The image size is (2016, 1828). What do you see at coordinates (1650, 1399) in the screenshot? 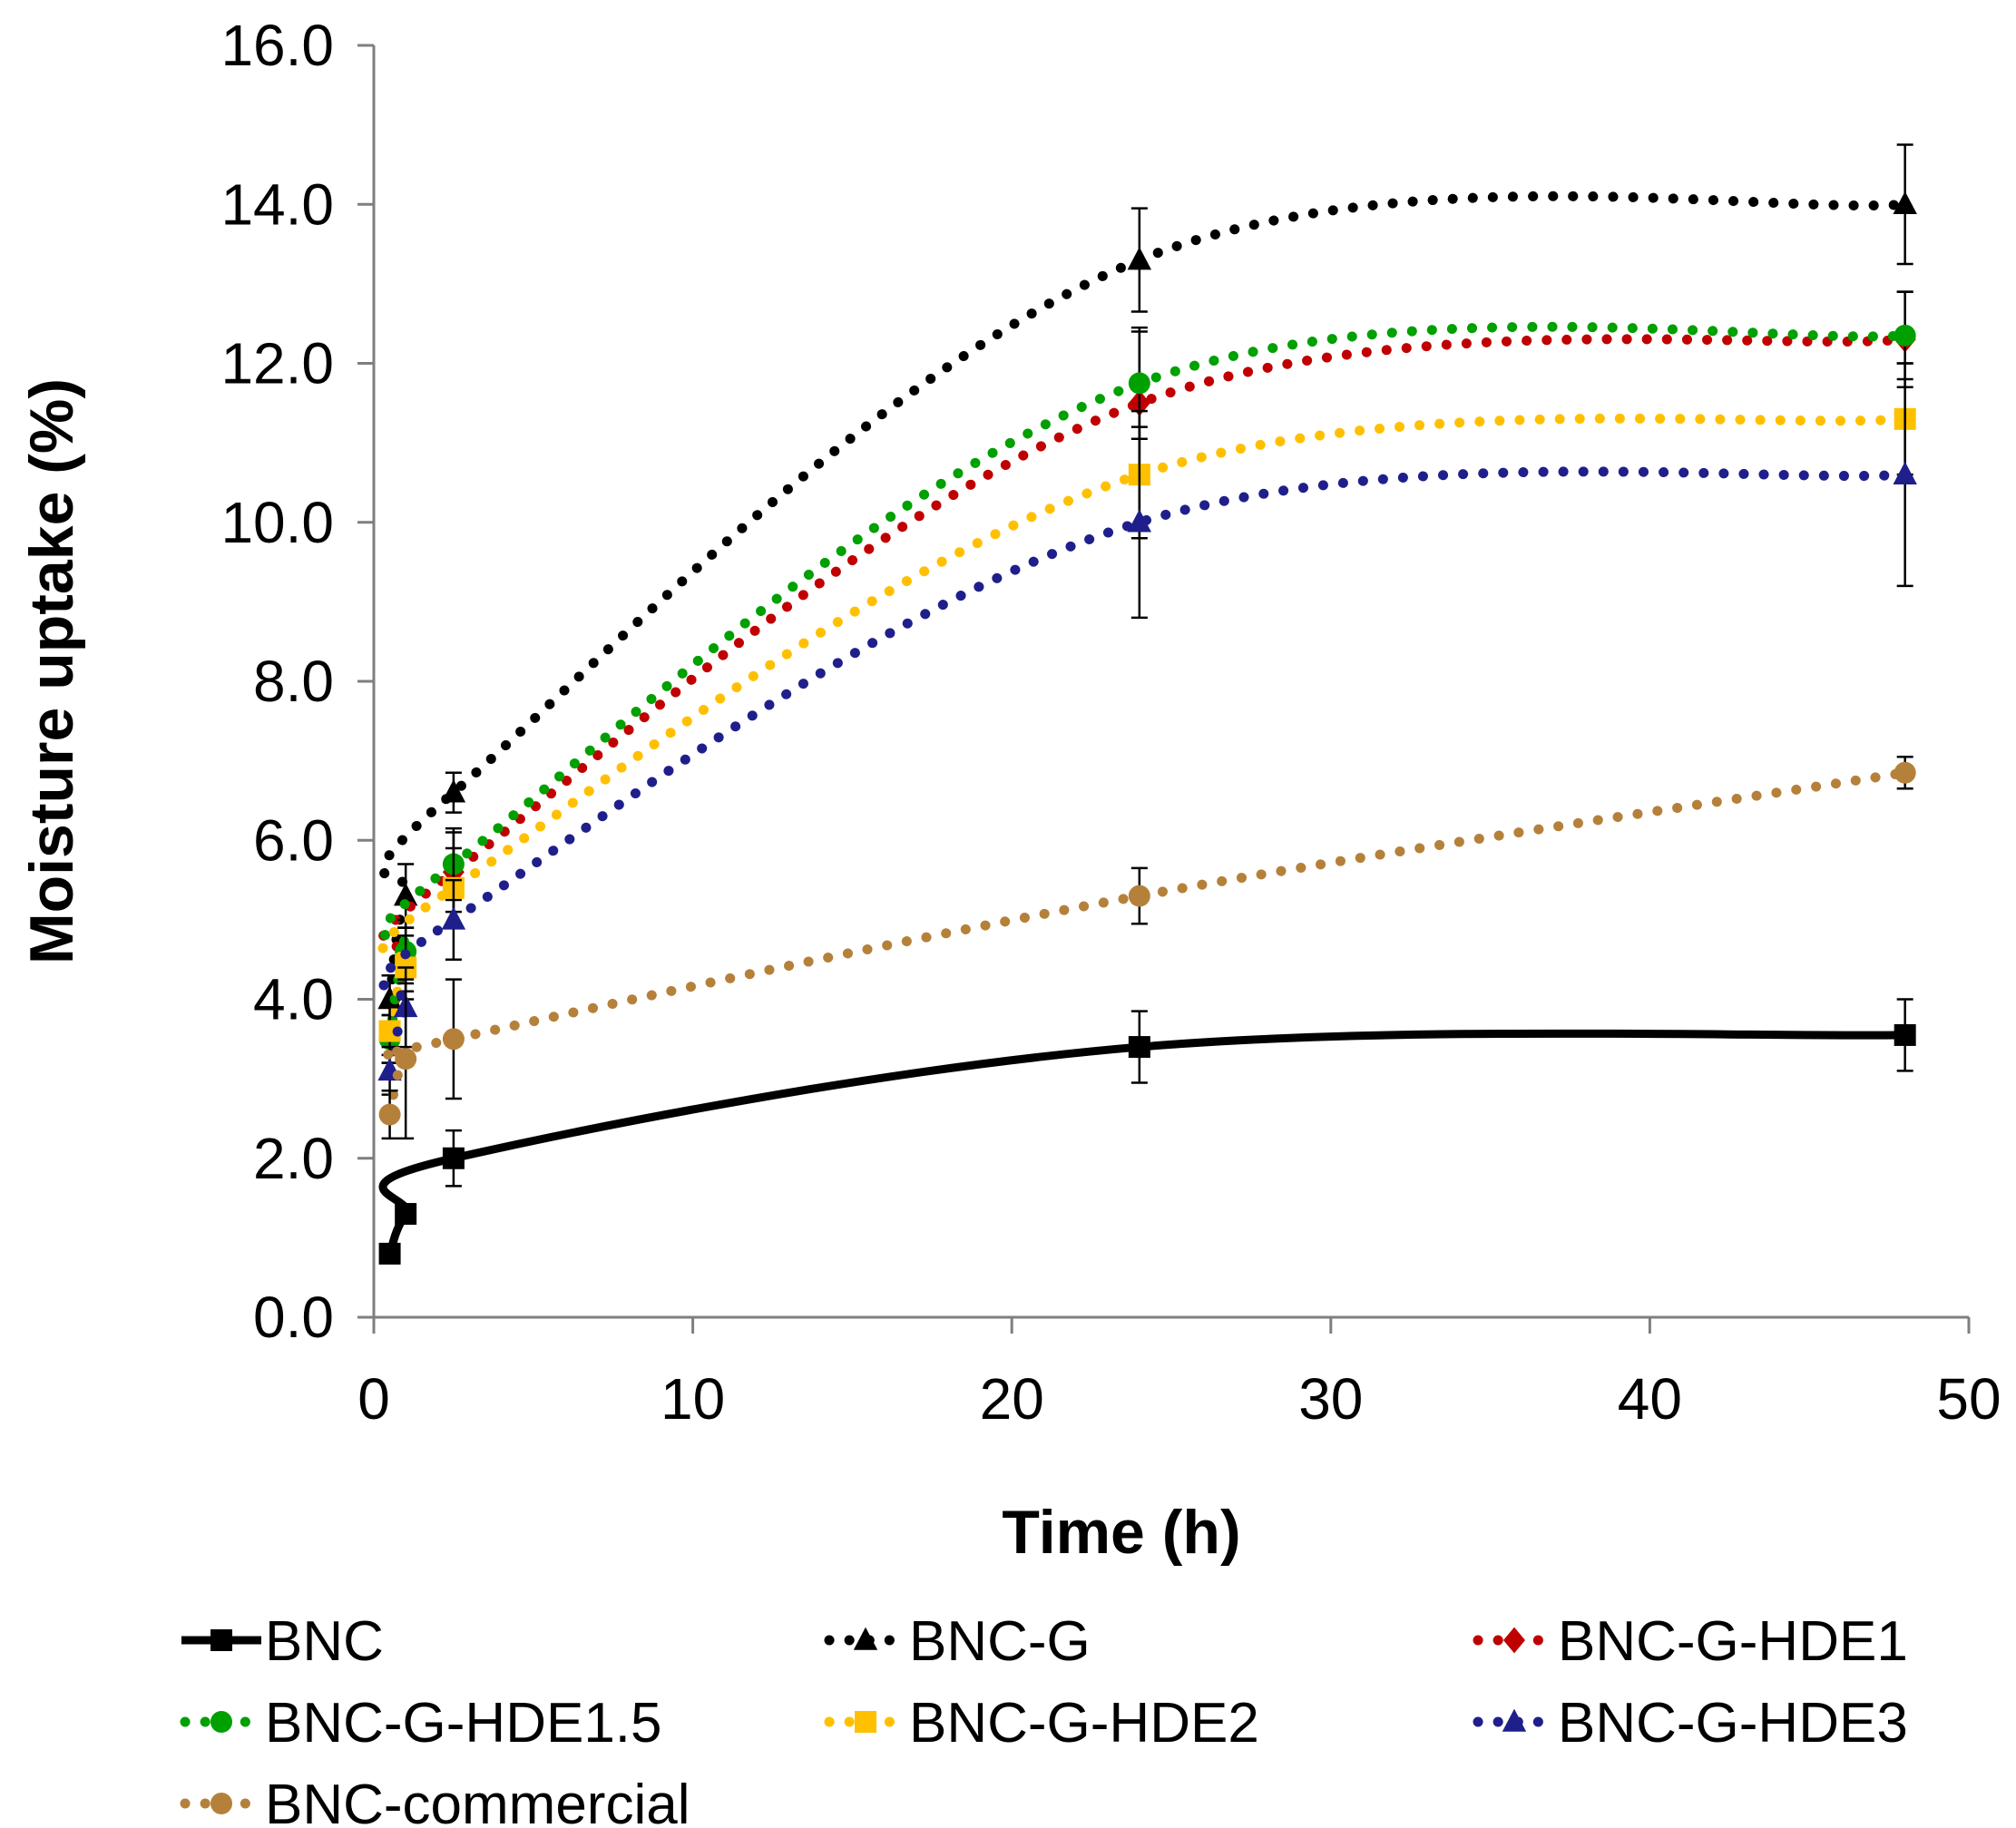
I see `x-tick-label: 40` at bounding box center [1650, 1399].